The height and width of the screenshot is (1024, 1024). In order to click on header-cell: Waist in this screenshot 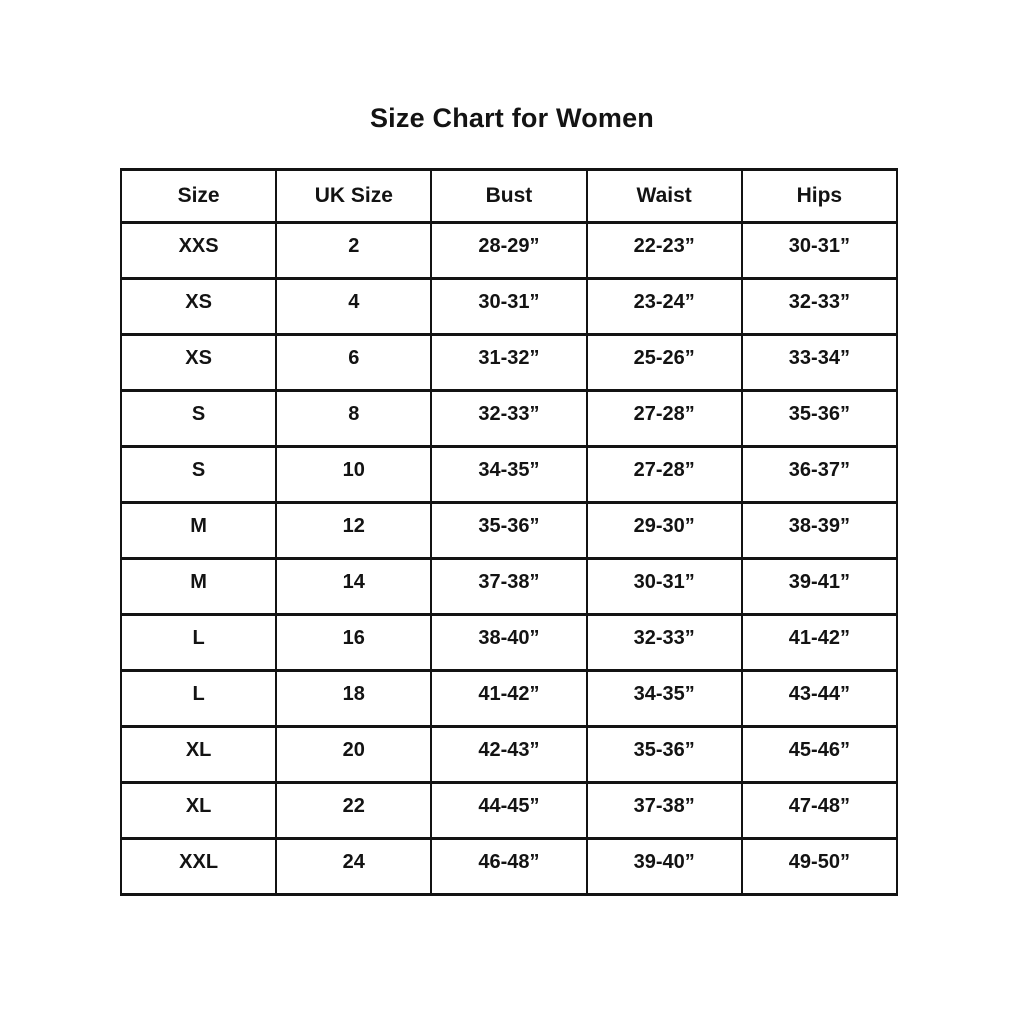, I will do `click(664, 196)`.